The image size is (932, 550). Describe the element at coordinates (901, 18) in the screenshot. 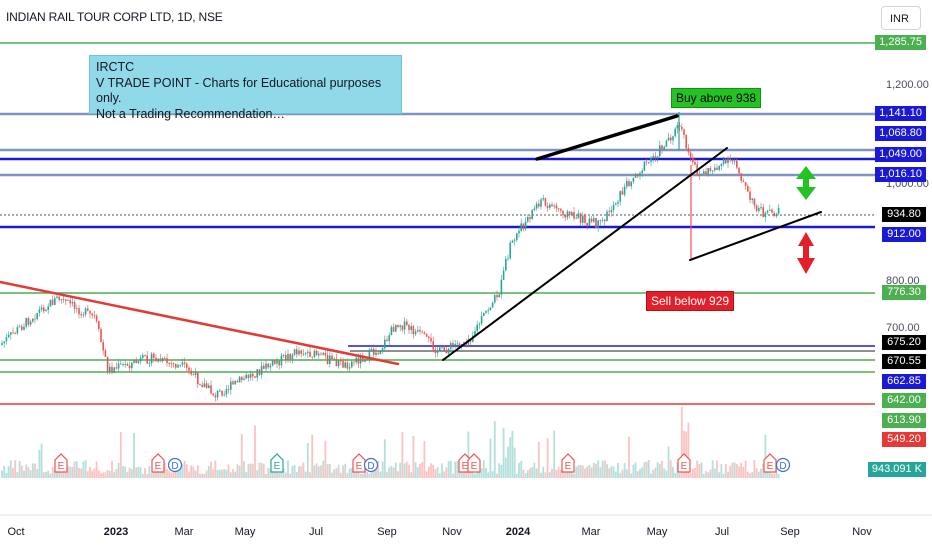

I see `currency-selector: INR` at that location.